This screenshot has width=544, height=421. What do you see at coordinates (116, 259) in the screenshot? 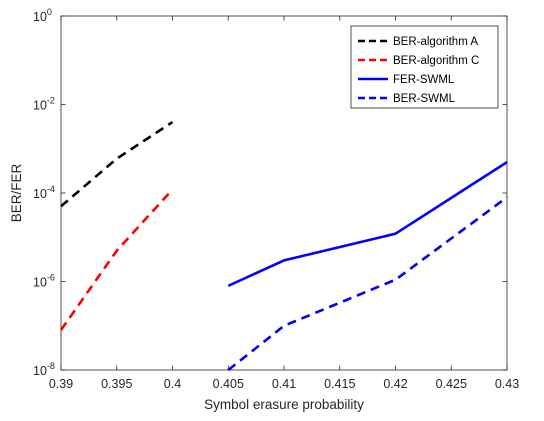
I see `series-line-ber-algorithm-c` at bounding box center [116, 259].